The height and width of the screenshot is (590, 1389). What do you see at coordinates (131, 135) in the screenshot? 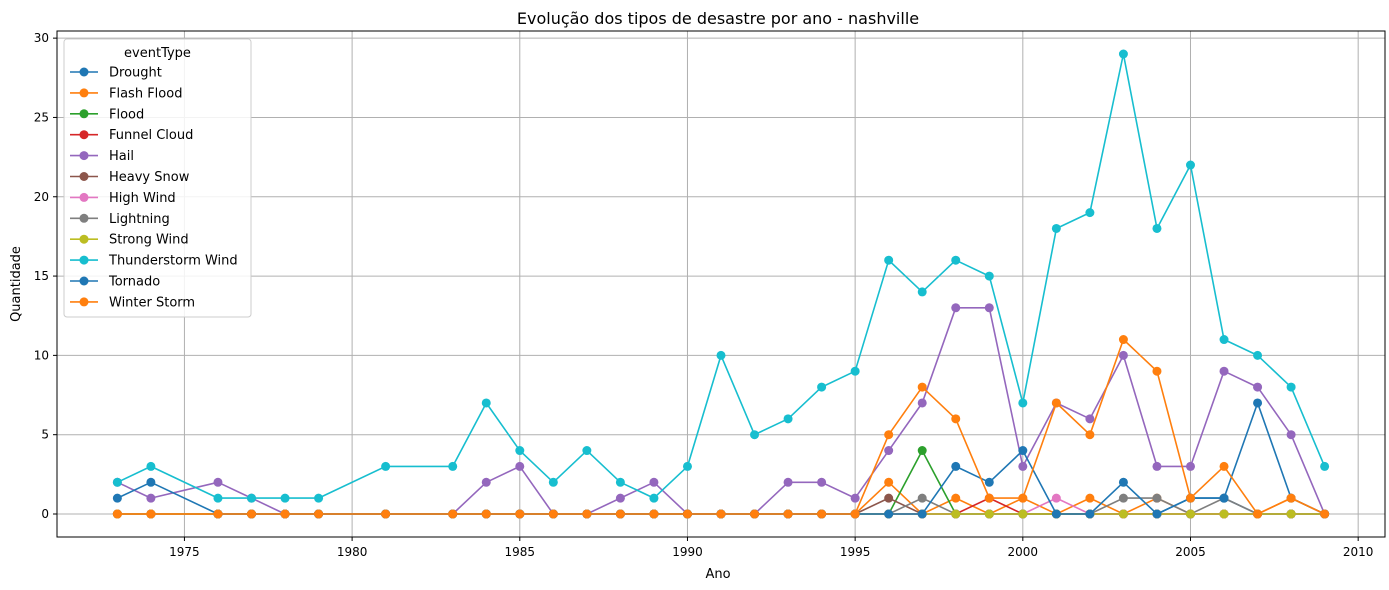
I see `legend-item: Funnel Cloud` at bounding box center [131, 135].